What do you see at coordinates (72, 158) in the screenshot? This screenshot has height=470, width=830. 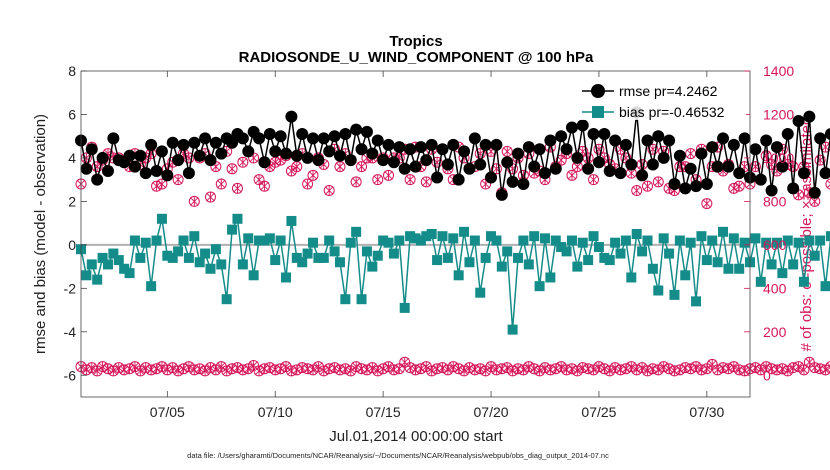 I see `y-left-tick-label: 4` at bounding box center [72, 158].